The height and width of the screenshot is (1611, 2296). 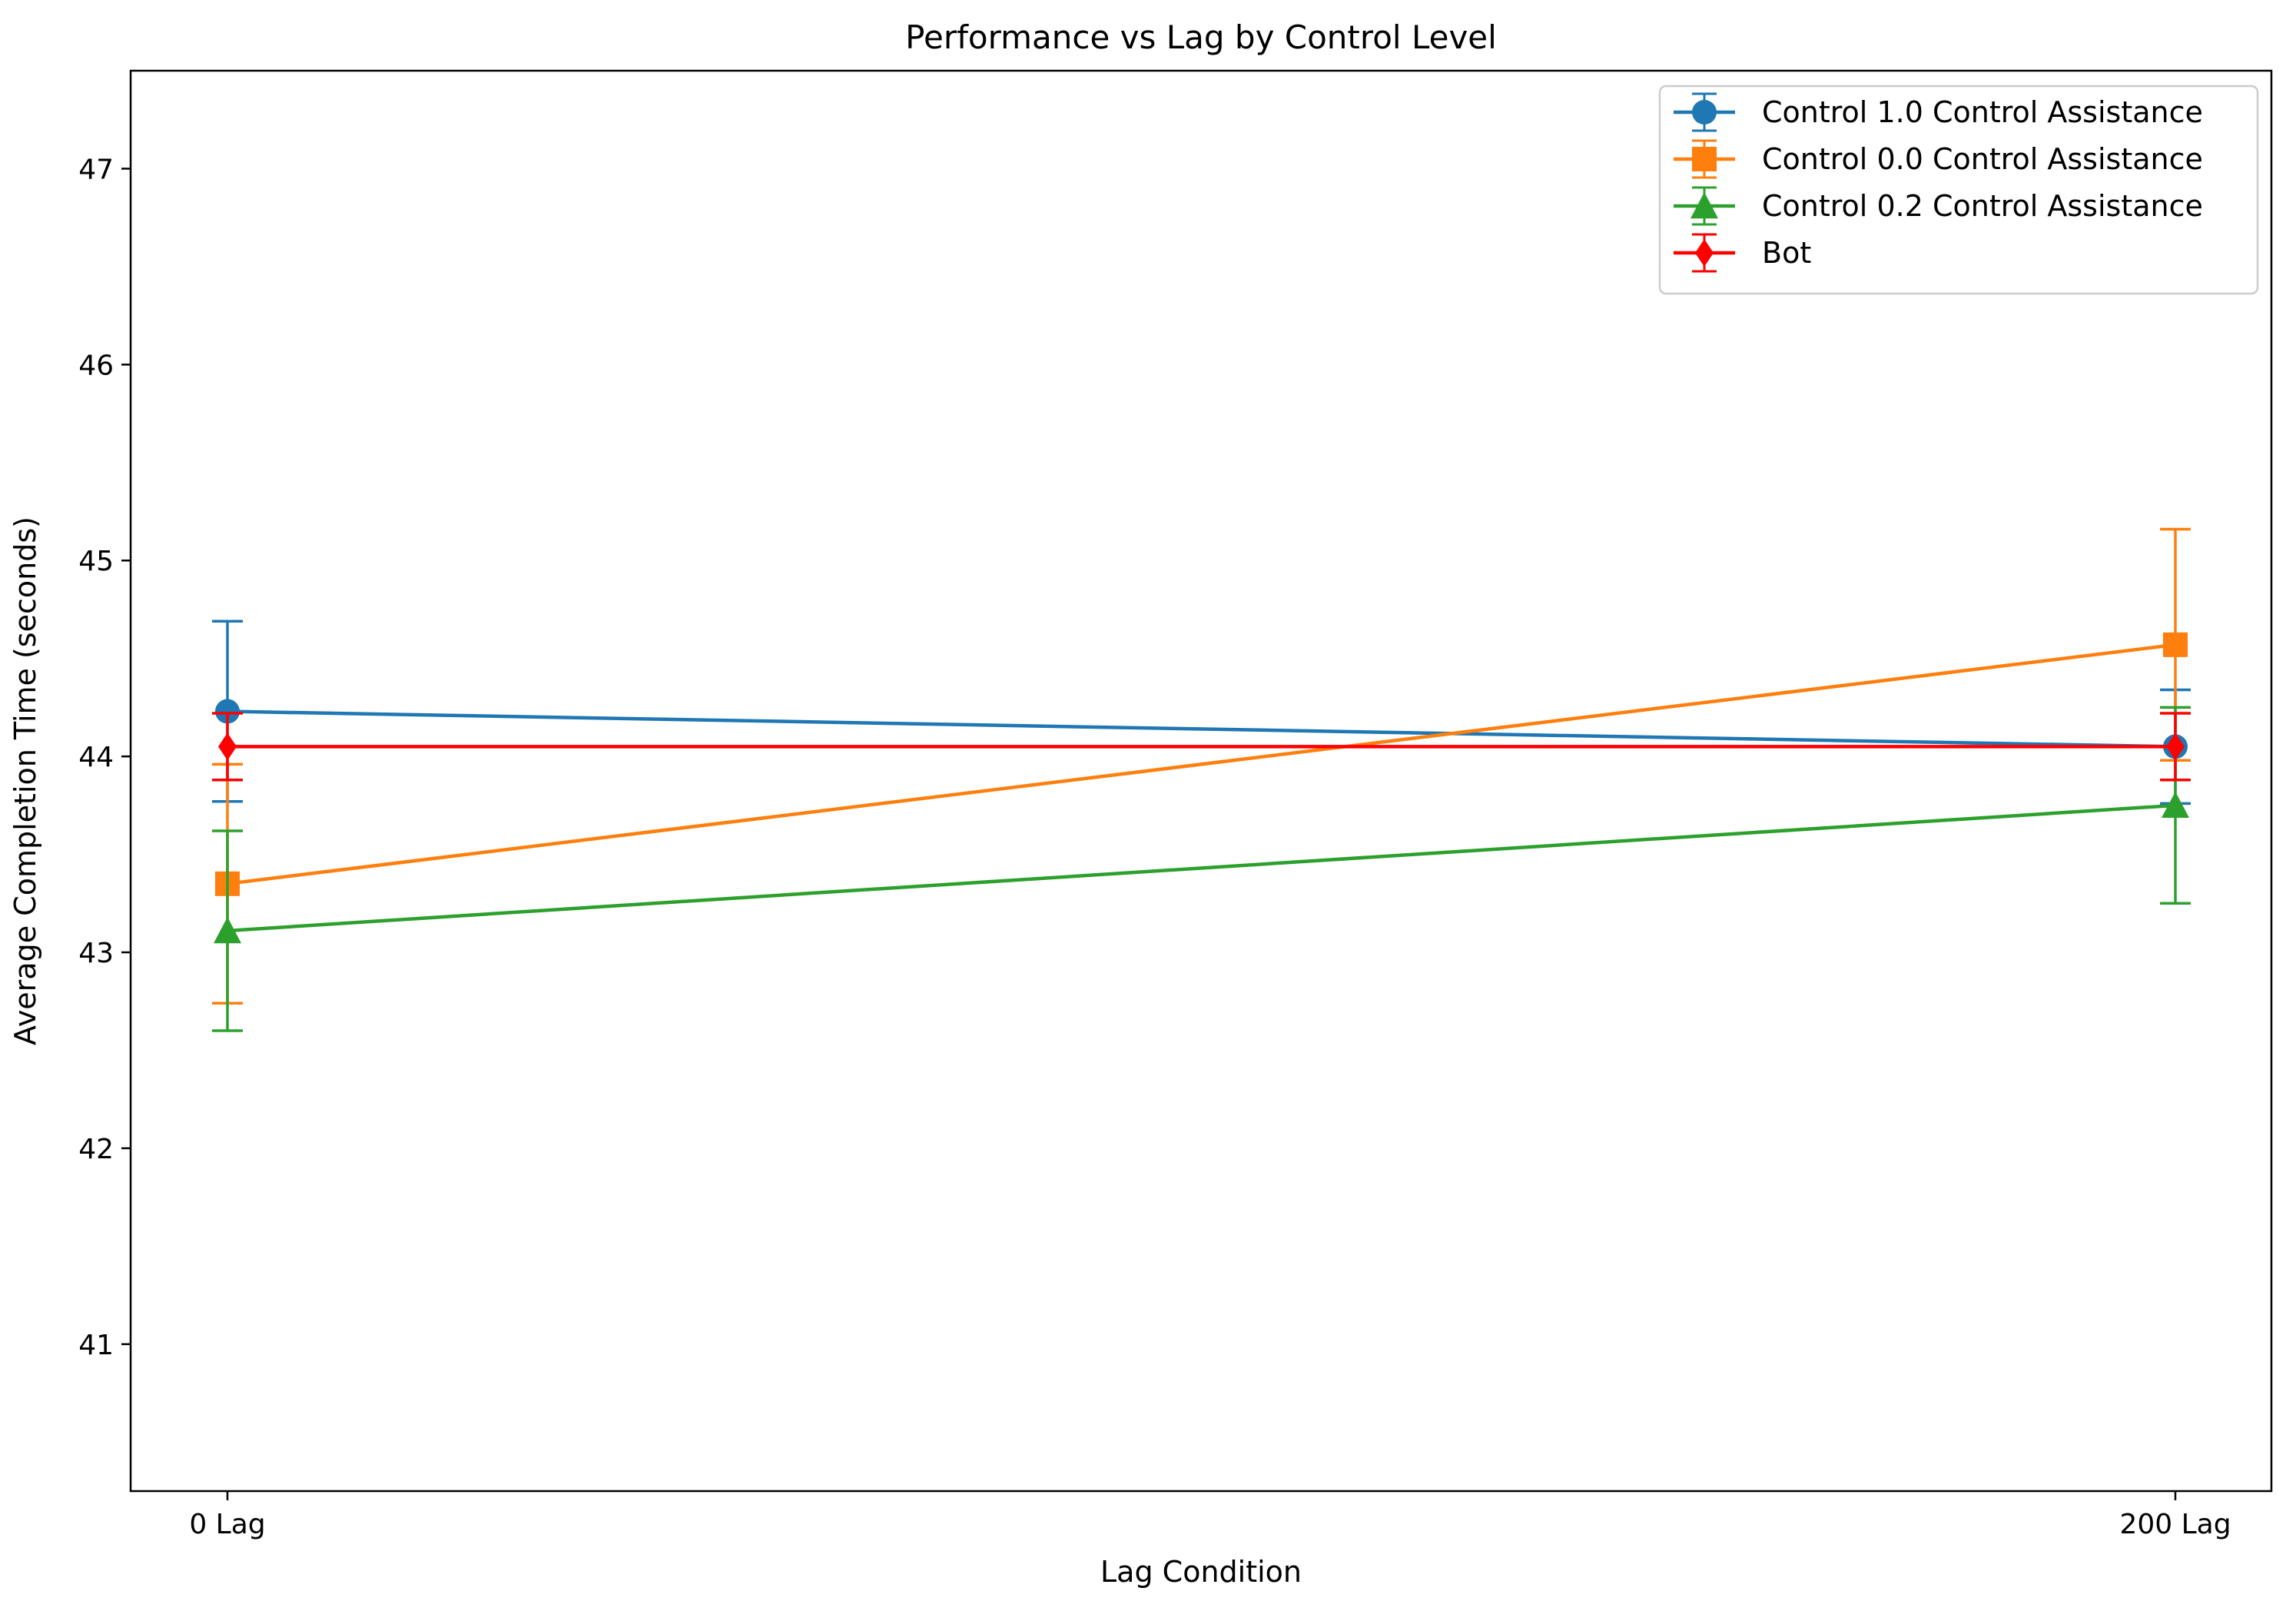 What do you see at coordinates (96, 757) in the screenshot?
I see `y-tick-label: 44` at bounding box center [96, 757].